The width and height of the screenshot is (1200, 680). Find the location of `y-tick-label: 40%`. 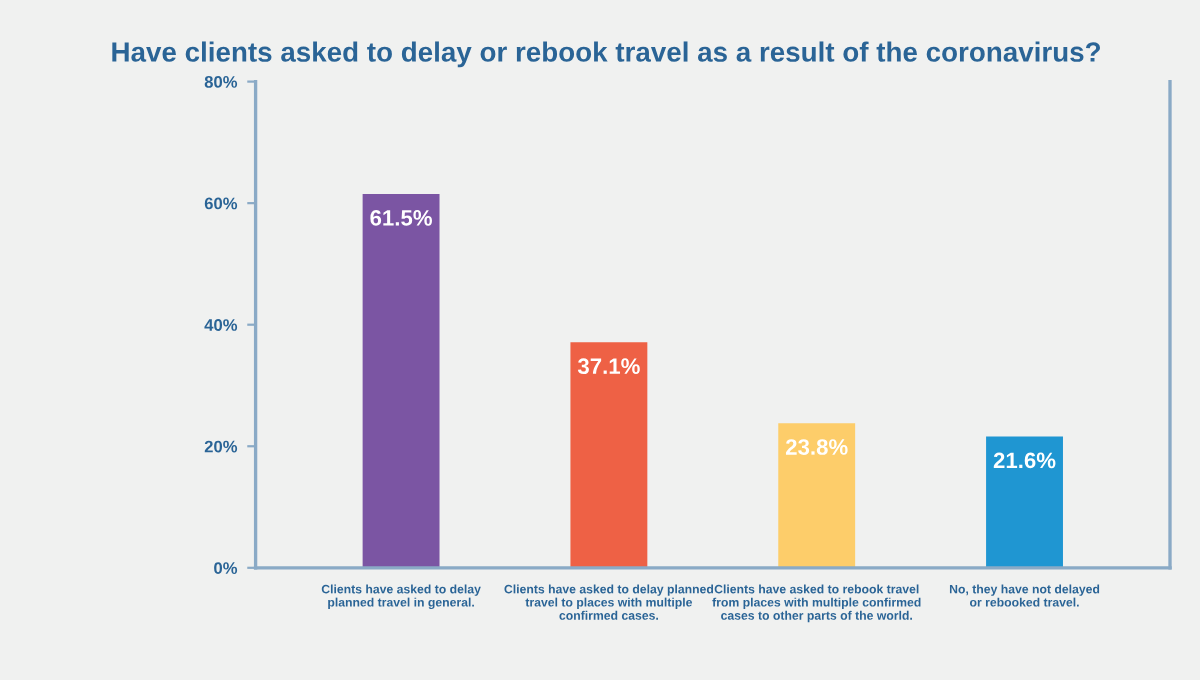

y-tick-label: 40% is located at coordinates (221, 325).